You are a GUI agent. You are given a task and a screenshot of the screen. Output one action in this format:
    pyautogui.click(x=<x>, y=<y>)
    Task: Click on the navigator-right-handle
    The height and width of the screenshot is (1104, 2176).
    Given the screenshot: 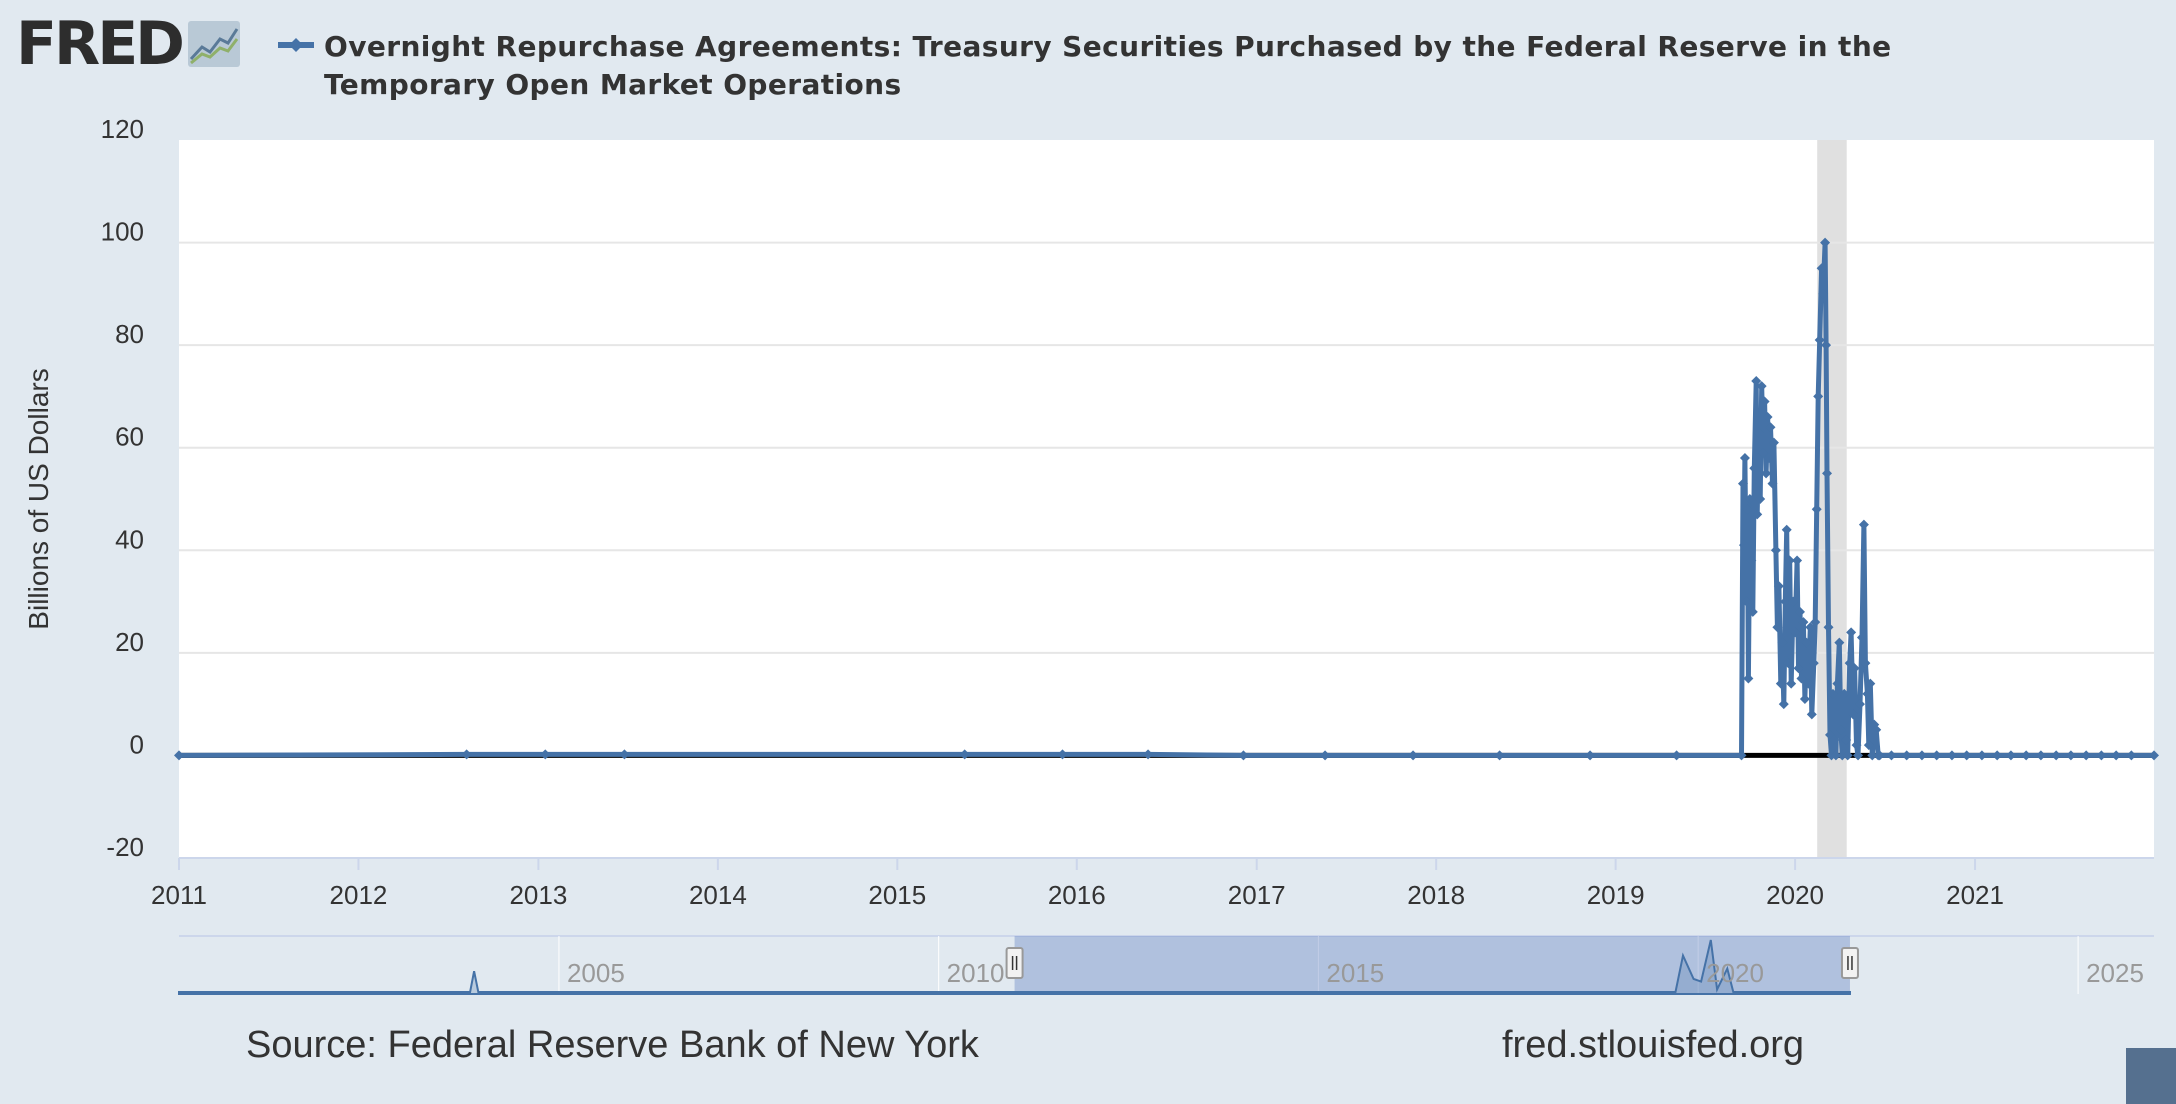 What is the action you would take?
    pyautogui.click(x=1849, y=963)
    